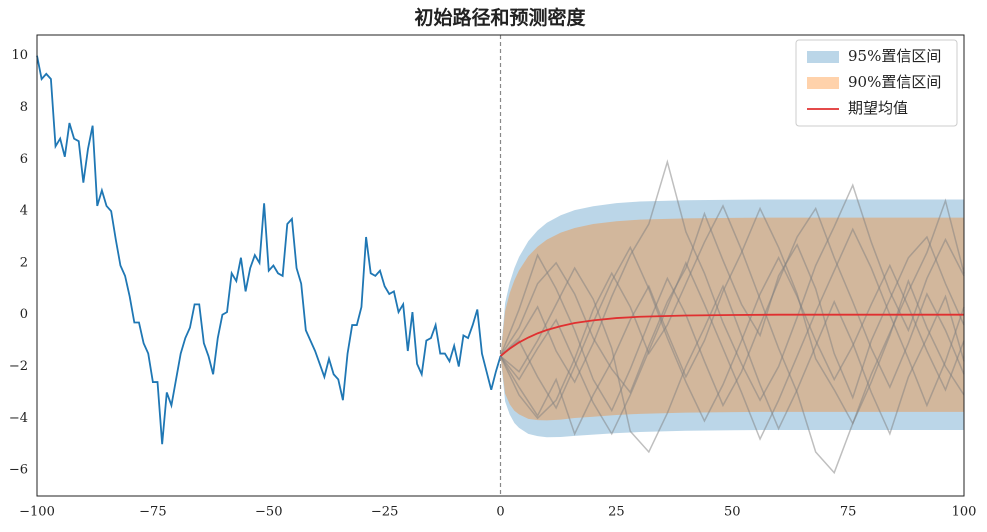 Image resolution: width=987 pixels, height=532 pixels. I want to click on chart-title: 初始路径和预测密度, so click(500, 17).